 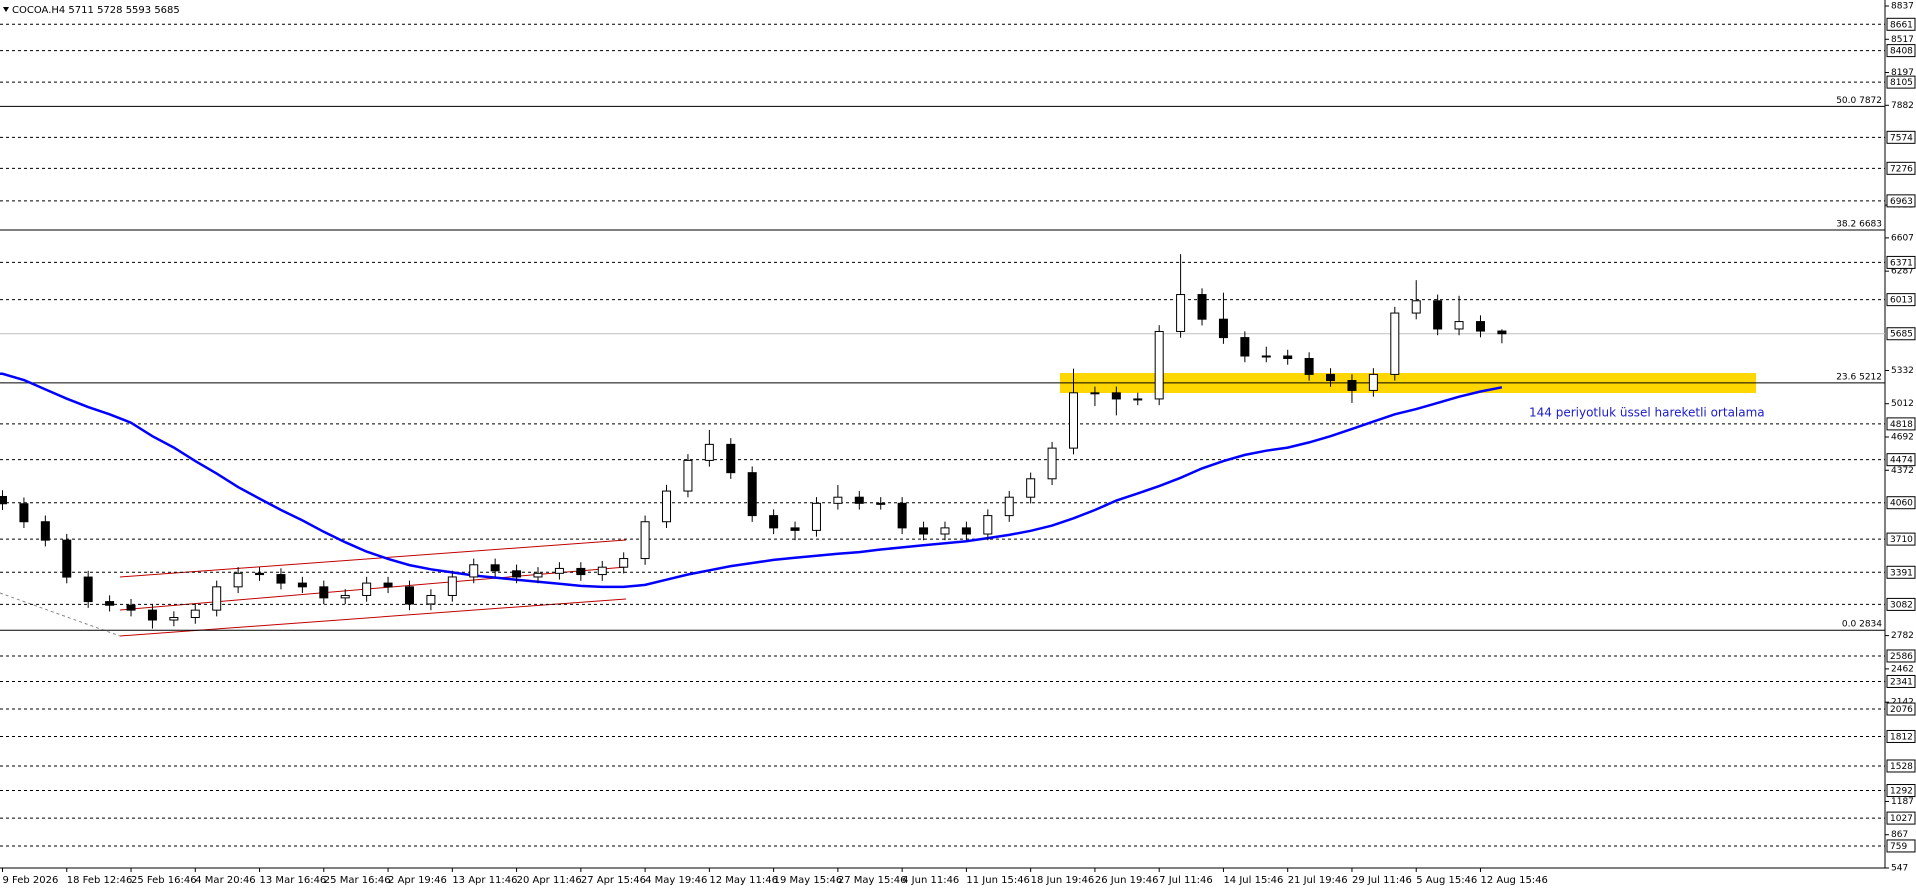 I want to click on y-tick-label: 6287, so click(x=1902, y=272).